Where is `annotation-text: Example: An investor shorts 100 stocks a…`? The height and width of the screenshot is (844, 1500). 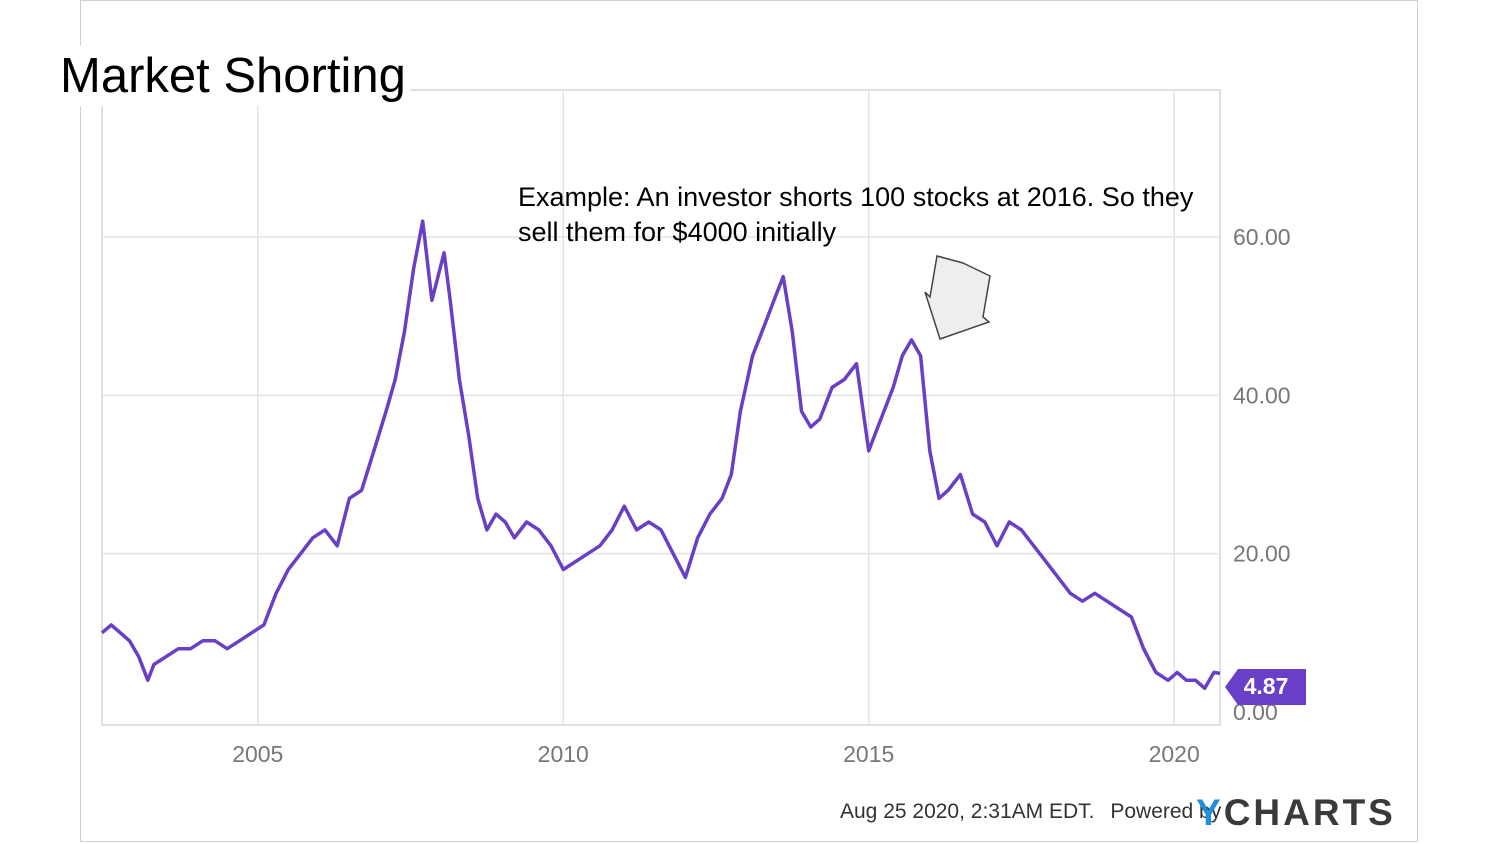 annotation-text: Example: An investor shorts 100 stocks a… is located at coordinates (856, 214).